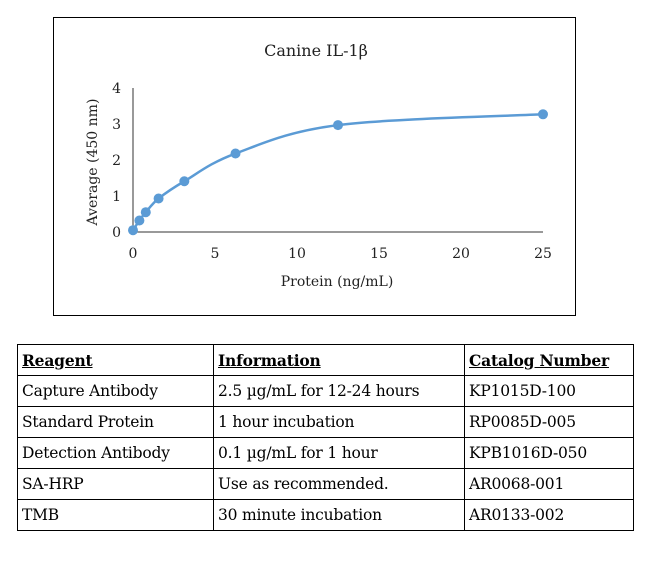 This screenshot has width=650, height=581. What do you see at coordinates (549, 391) in the screenshot?
I see `cell-catalog-number: KP1015D-100` at bounding box center [549, 391].